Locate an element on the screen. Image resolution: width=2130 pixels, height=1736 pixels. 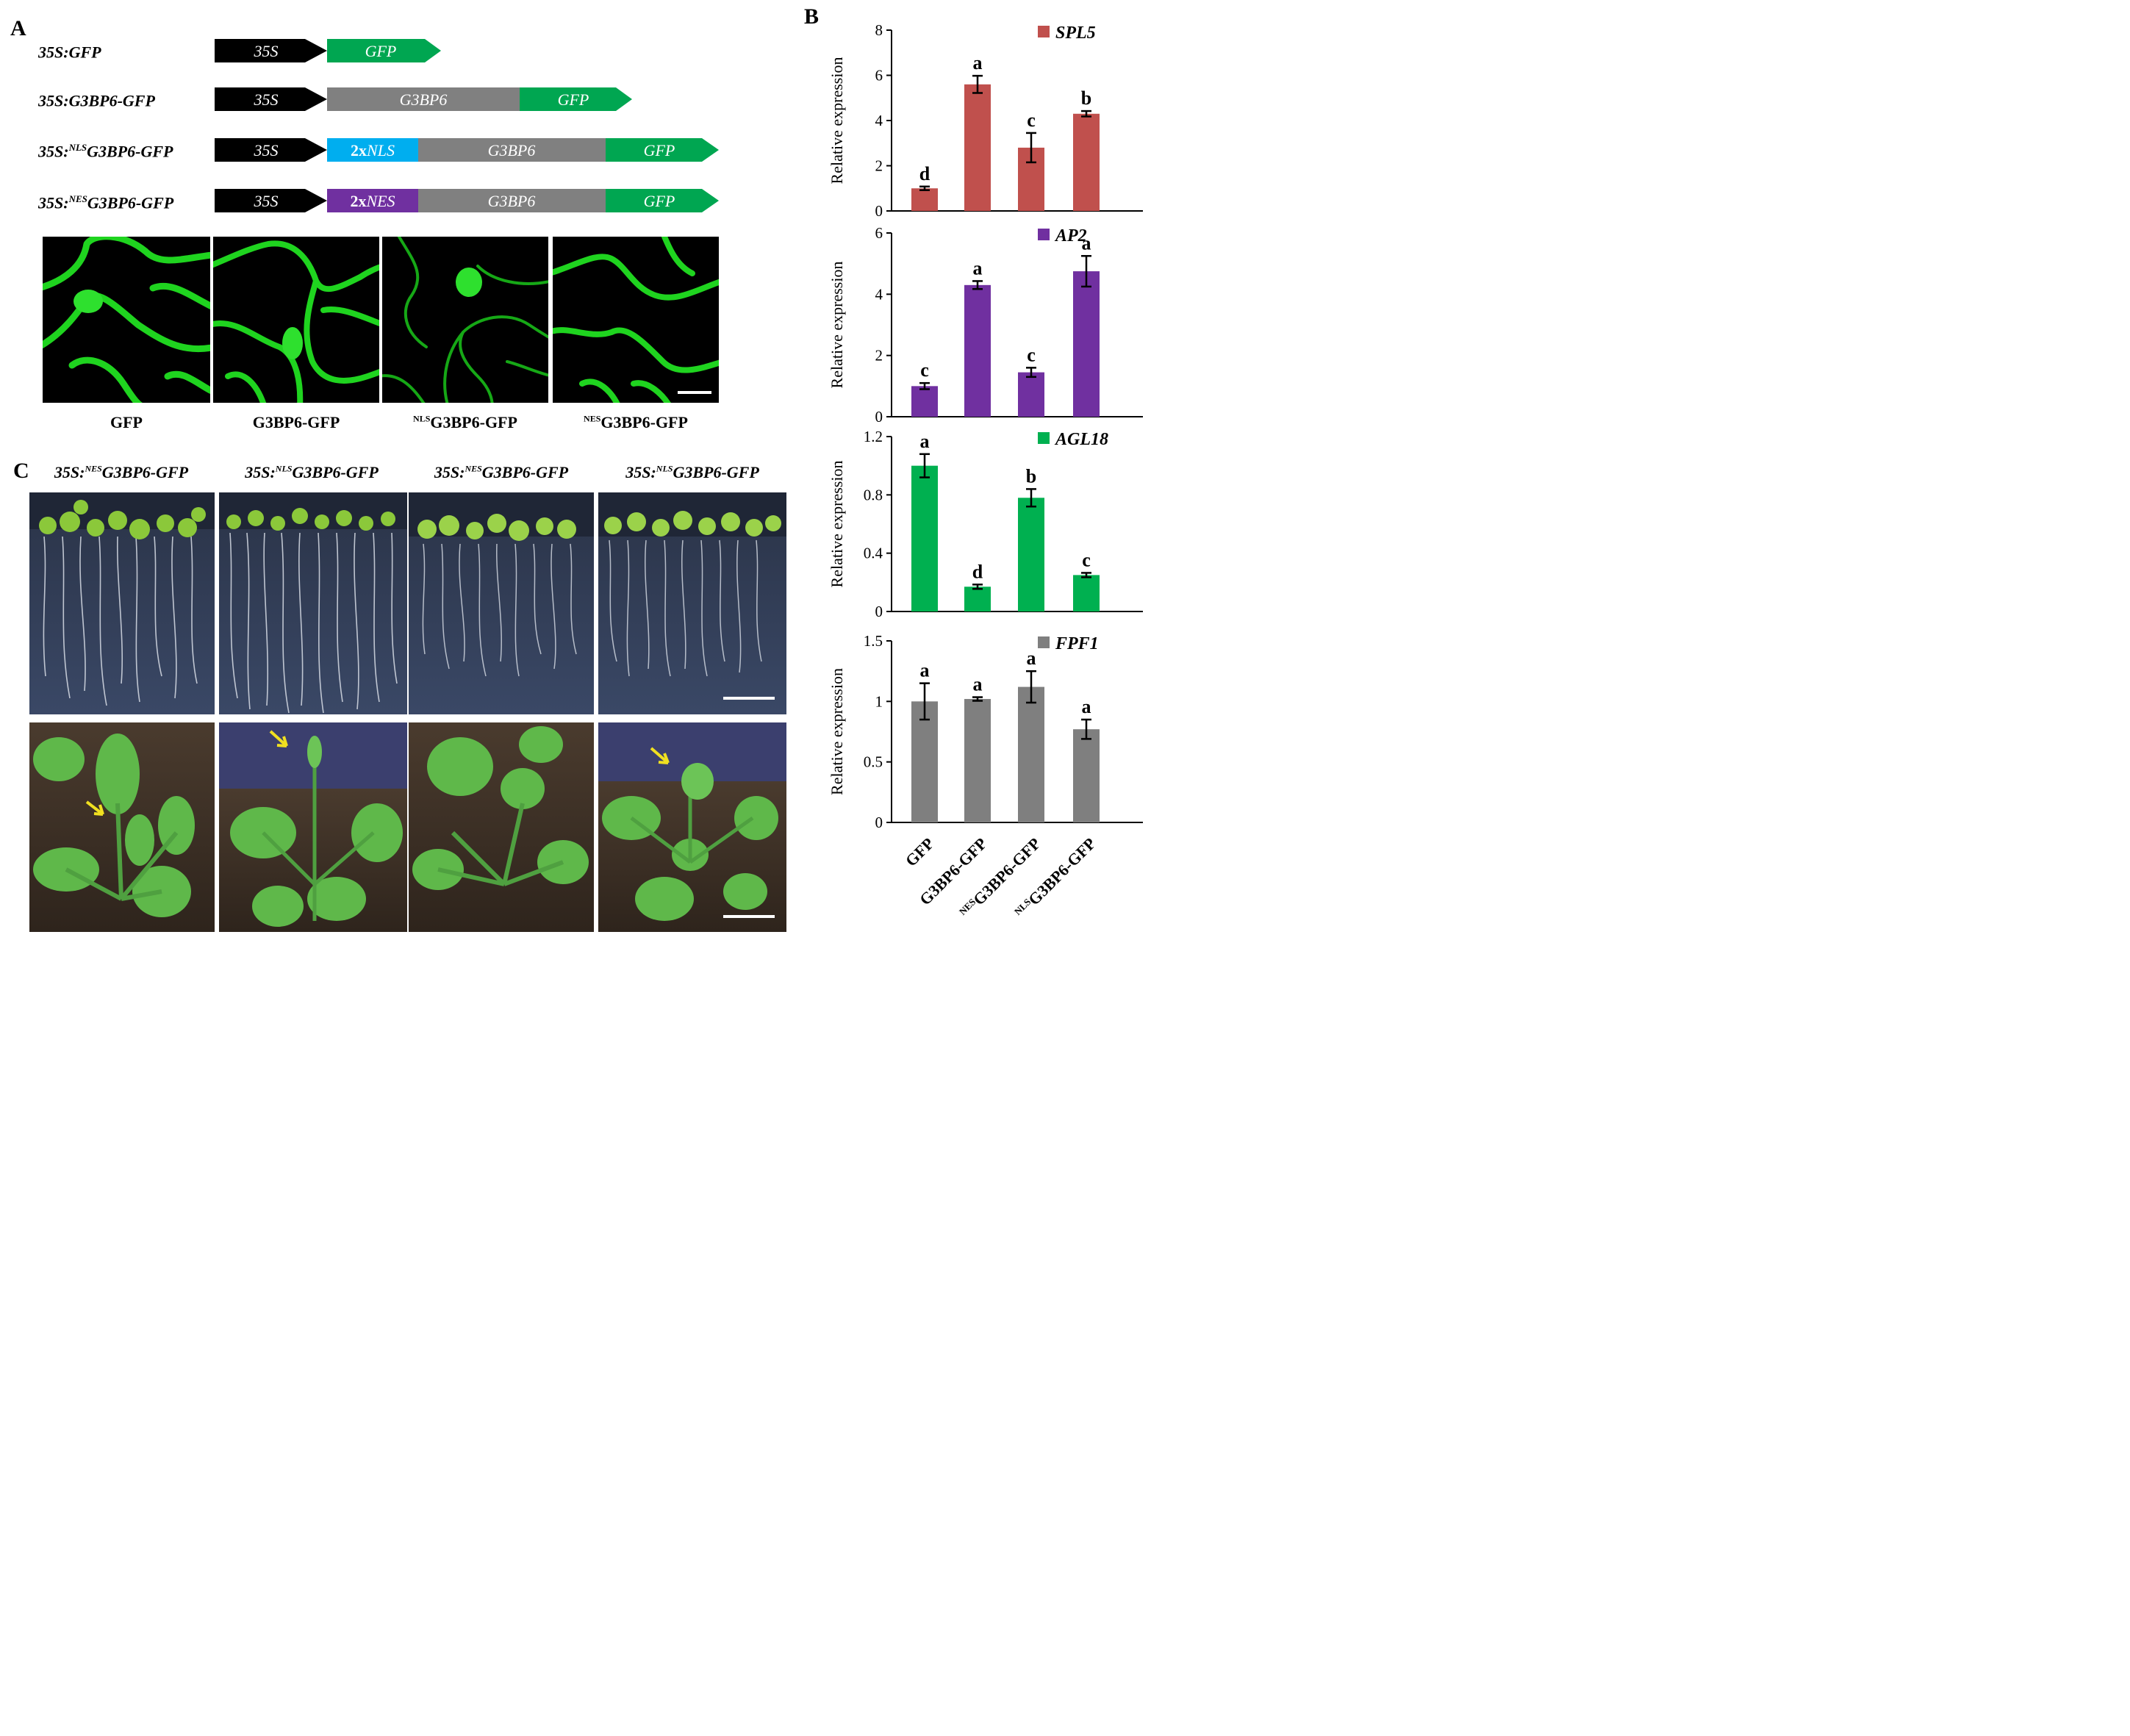
construct-name: 35S:NESG3BP6-GFP is located at coordinates (106, 202).